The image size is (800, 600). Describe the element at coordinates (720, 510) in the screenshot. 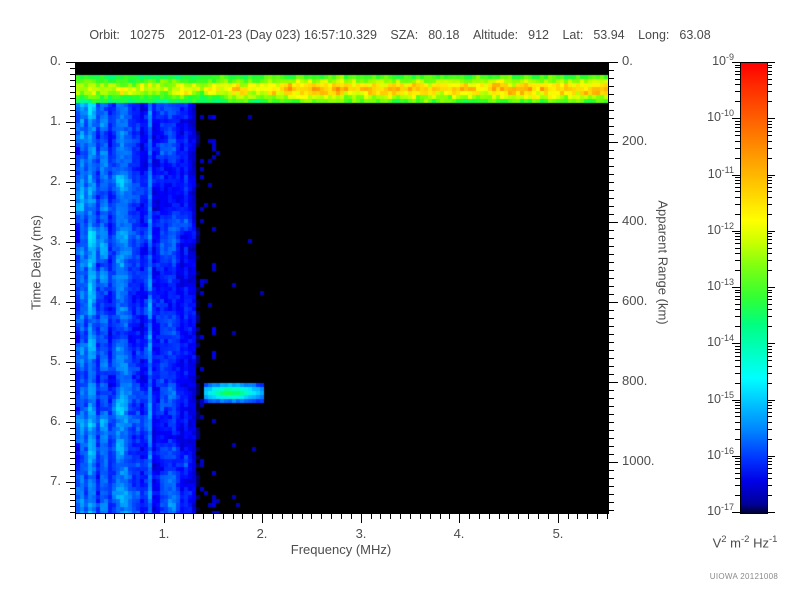

I see `colorbar-tick-label: 10-17` at that location.